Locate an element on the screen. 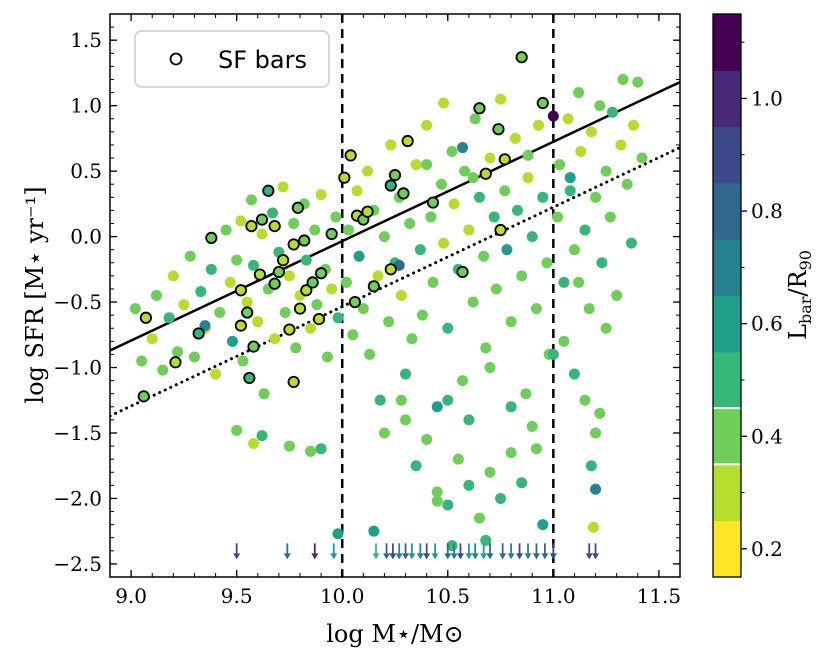 This screenshot has height=657, width=831. x-tick-label: 9.5 is located at coordinates (237, 596).